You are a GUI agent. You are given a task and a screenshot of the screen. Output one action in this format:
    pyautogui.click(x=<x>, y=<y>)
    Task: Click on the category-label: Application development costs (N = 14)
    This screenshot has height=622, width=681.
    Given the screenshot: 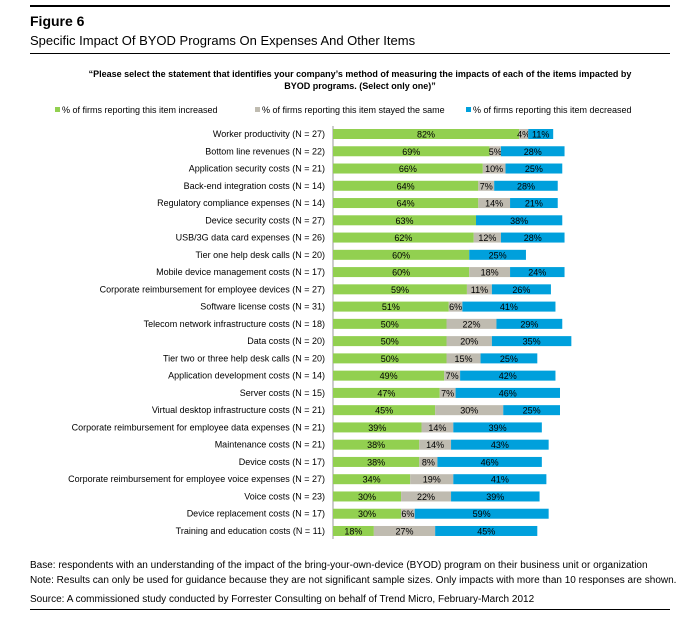 What is the action you would take?
    pyautogui.click(x=246, y=376)
    